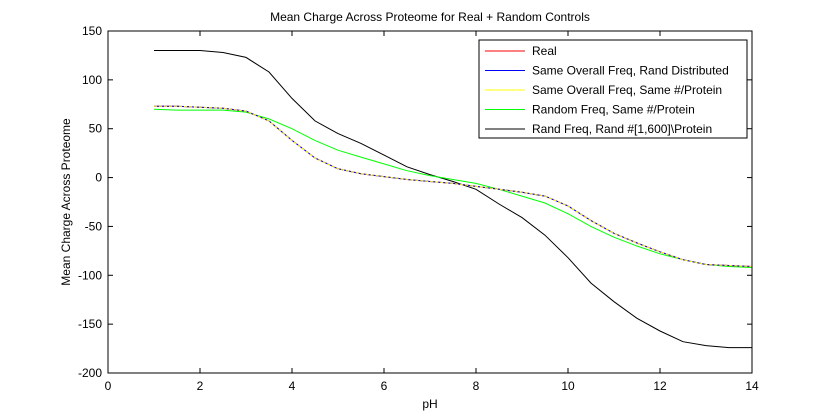 This screenshot has width=834, height=420. What do you see at coordinates (627, 90) in the screenshot?
I see `legend-entry: Same Overall Freq, Same #/Protein` at bounding box center [627, 90].